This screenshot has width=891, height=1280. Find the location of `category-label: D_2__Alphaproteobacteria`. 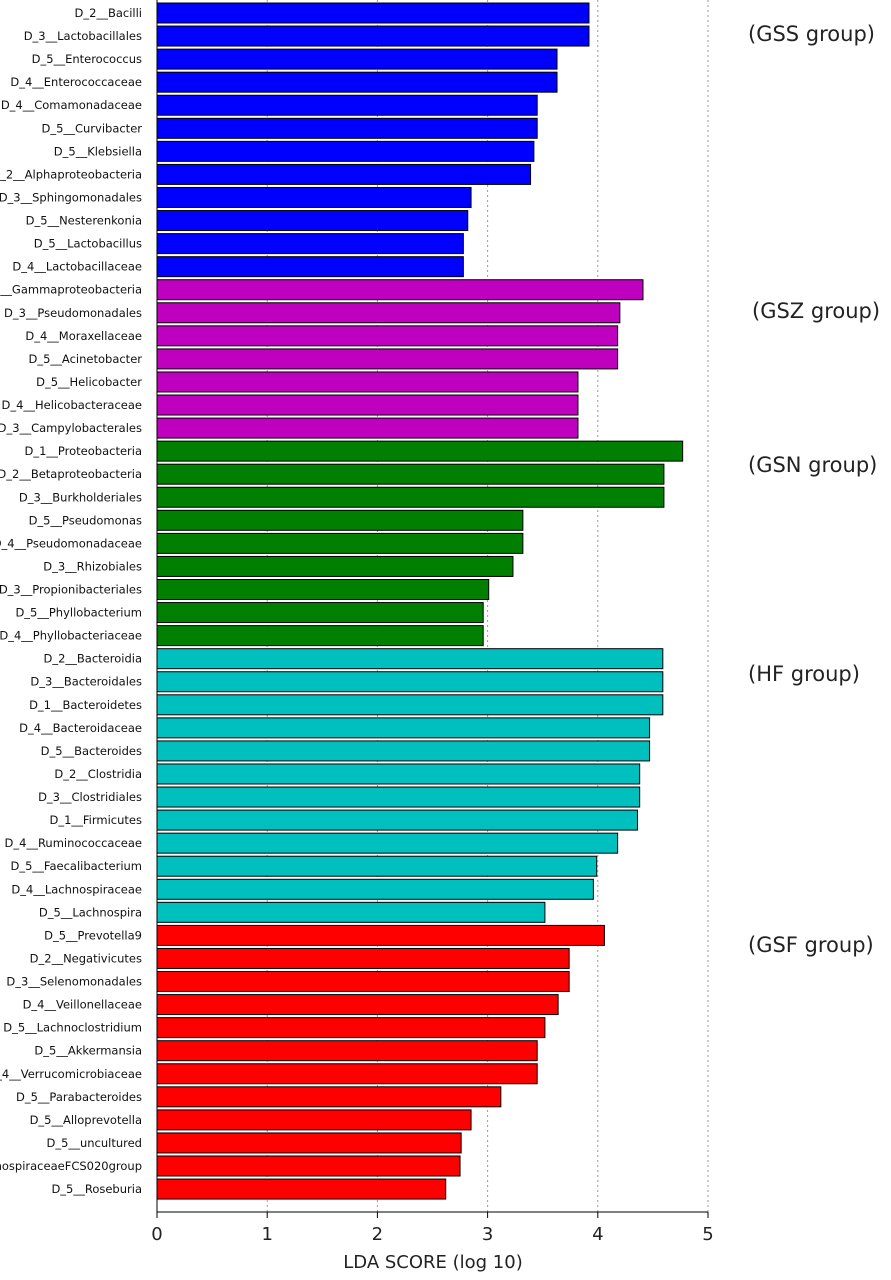

category-label: D_2__Alphaproteobacteria is located at coordinates (71, 174).